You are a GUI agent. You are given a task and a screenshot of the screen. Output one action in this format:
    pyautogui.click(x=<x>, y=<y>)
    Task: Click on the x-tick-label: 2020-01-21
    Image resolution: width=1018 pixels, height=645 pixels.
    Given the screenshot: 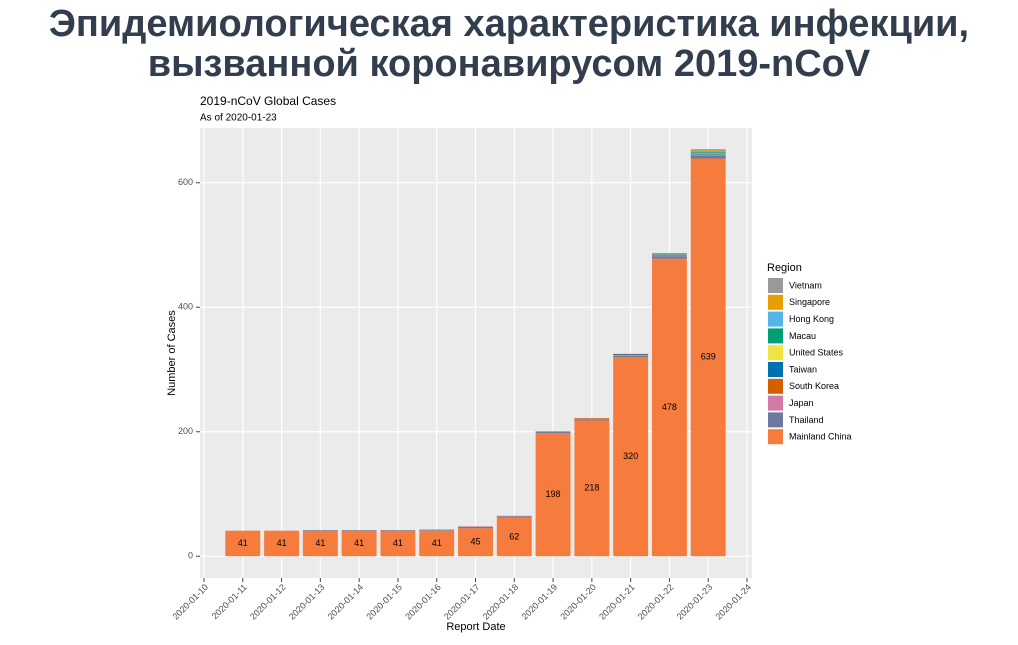 What is the action you would take?
    pyautogui.click(x=617, y=602)
    